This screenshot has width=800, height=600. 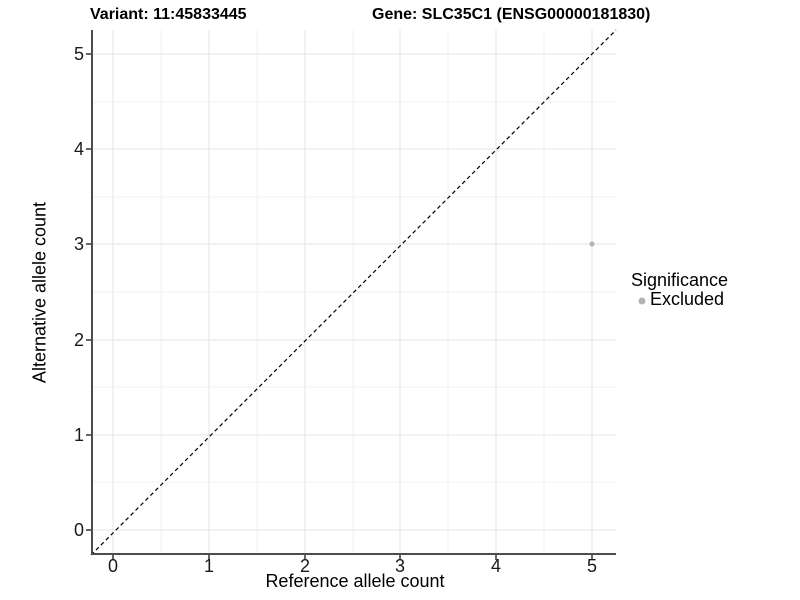 What do you see at coordinates (112, 566) in the screenshot?
I see `x-tick-label-0: 0` at bounding box center [112, 566].